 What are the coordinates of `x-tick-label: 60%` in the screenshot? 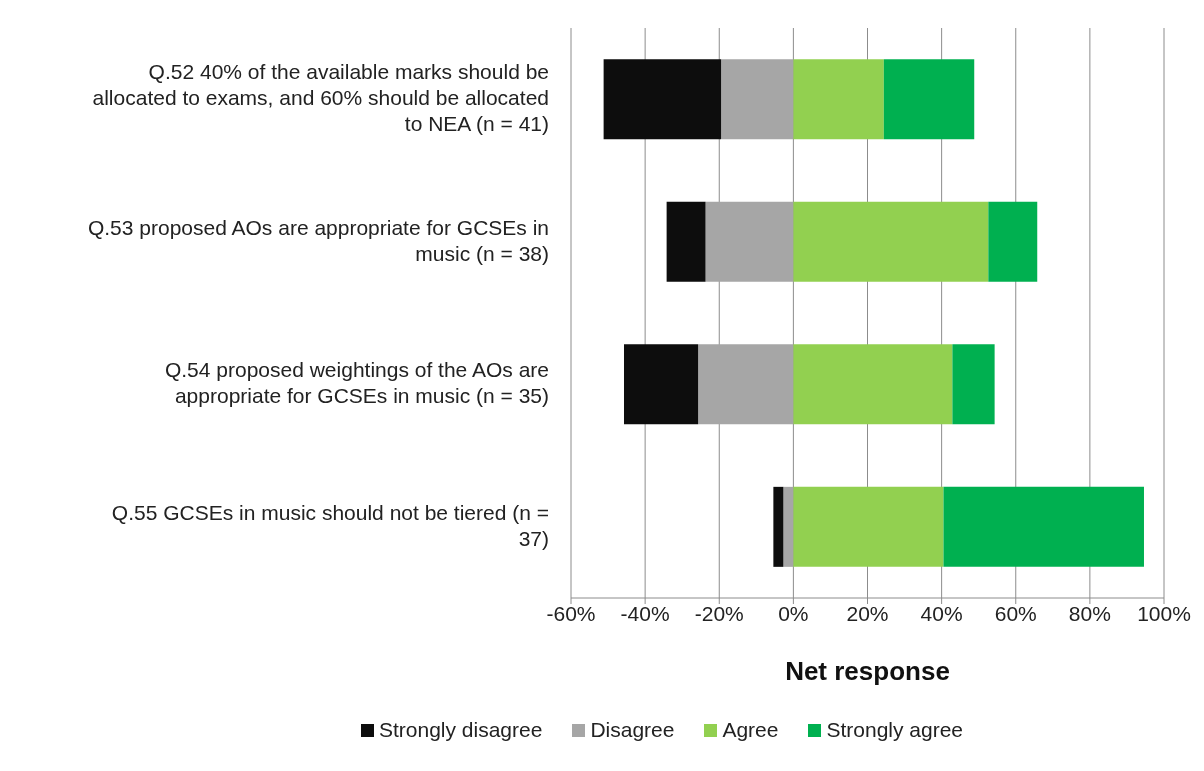 It's located at (1015, 613).